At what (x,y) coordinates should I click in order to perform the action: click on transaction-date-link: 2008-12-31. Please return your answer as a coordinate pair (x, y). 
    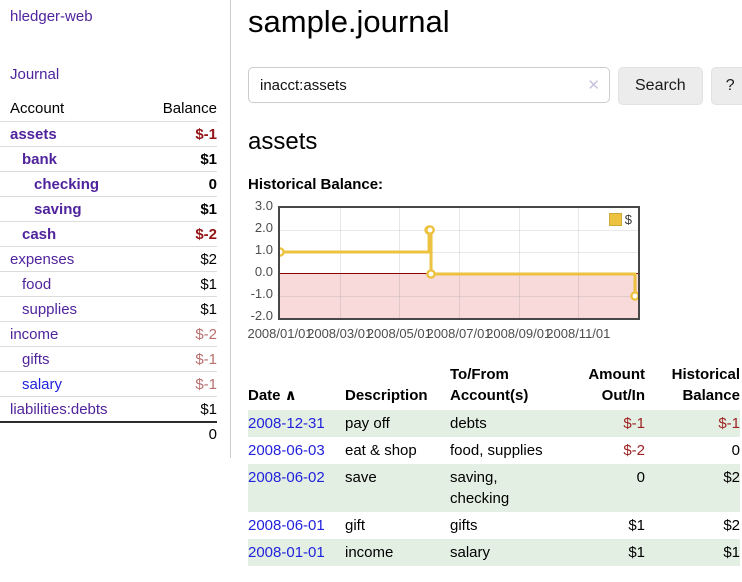
    Looking at the image, I should click on (286, 423).